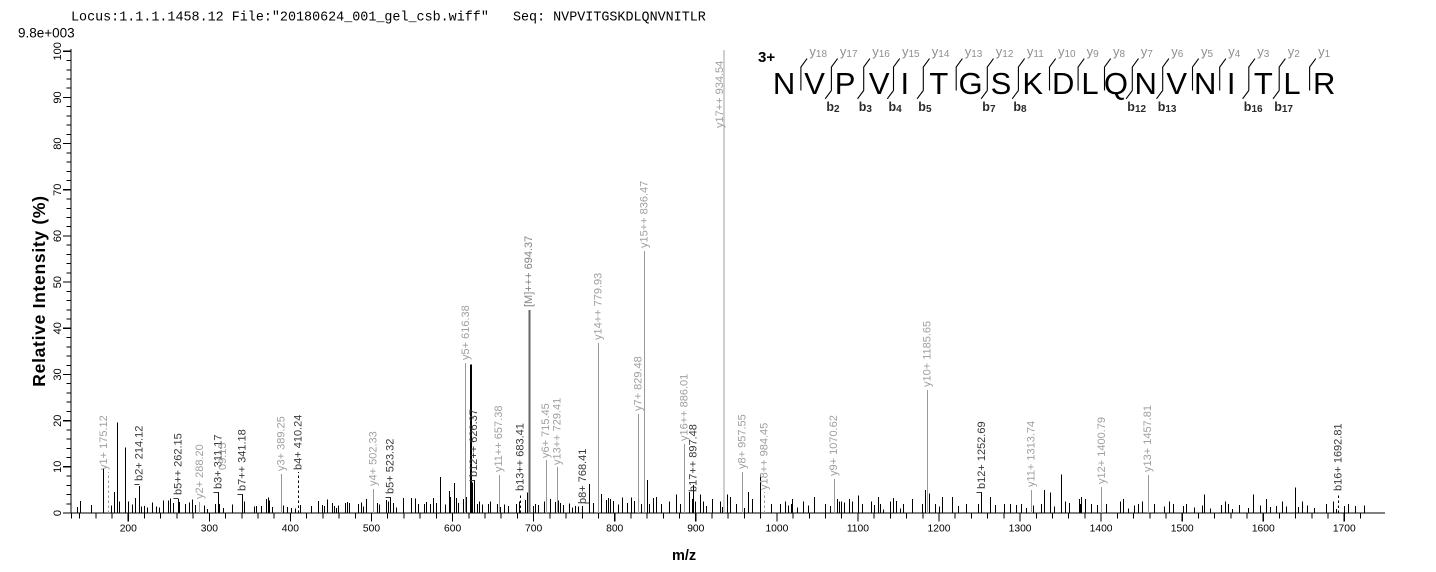 This screenshot has height=572, width=1436. What do you see at coordinates (58, 143) in the screenshot?
I see `svg-text: 80` at bounding box center [58, 143].